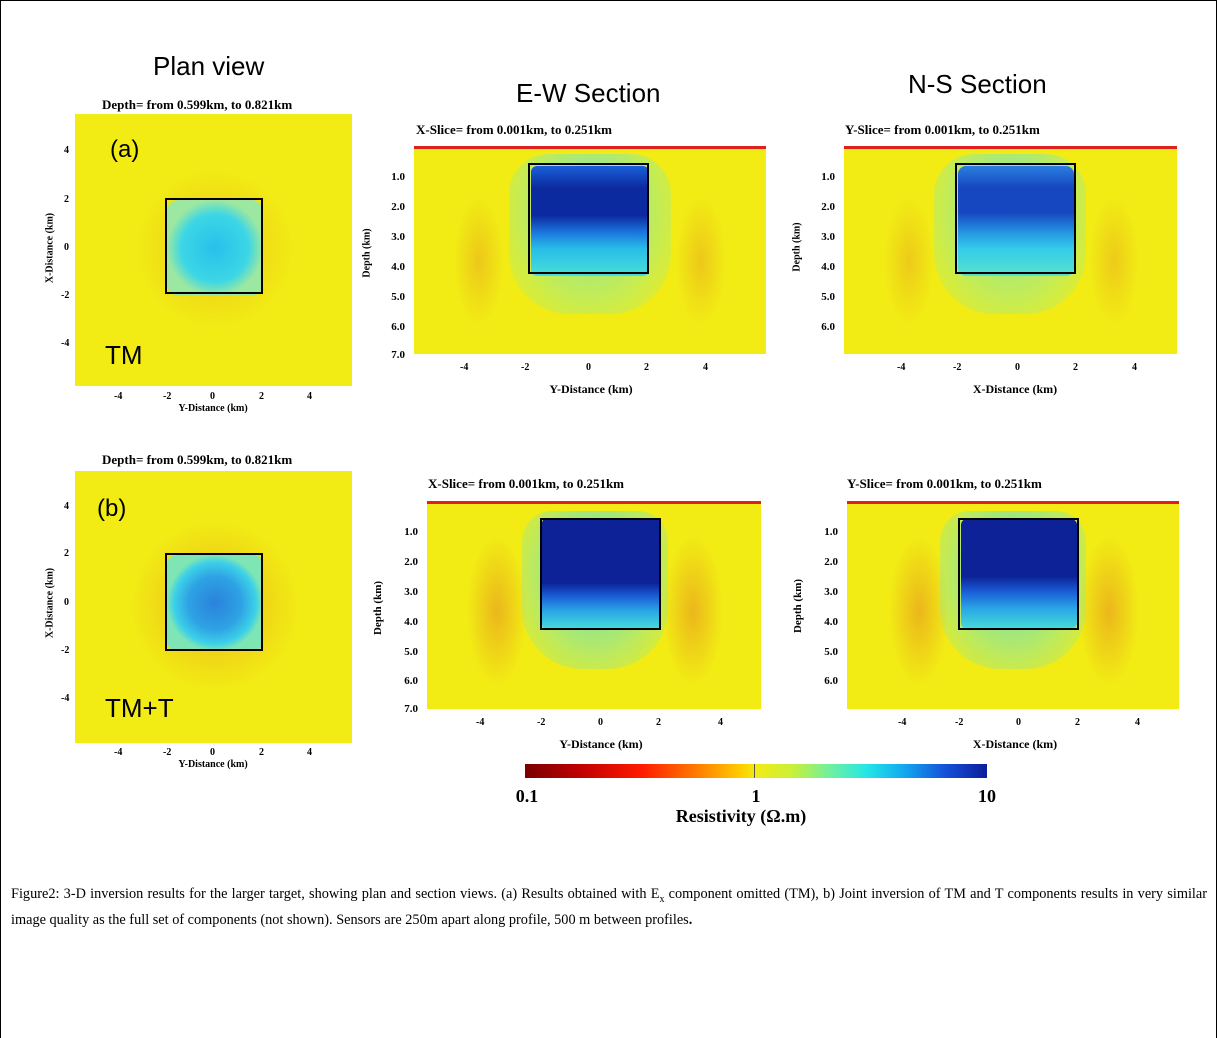 The height and width of the screenshot is (1038, 1217). Describe the element at coordinates (213, 607) in the screenshot. I see `plan-b-panel: (b) TM+T` at that location.